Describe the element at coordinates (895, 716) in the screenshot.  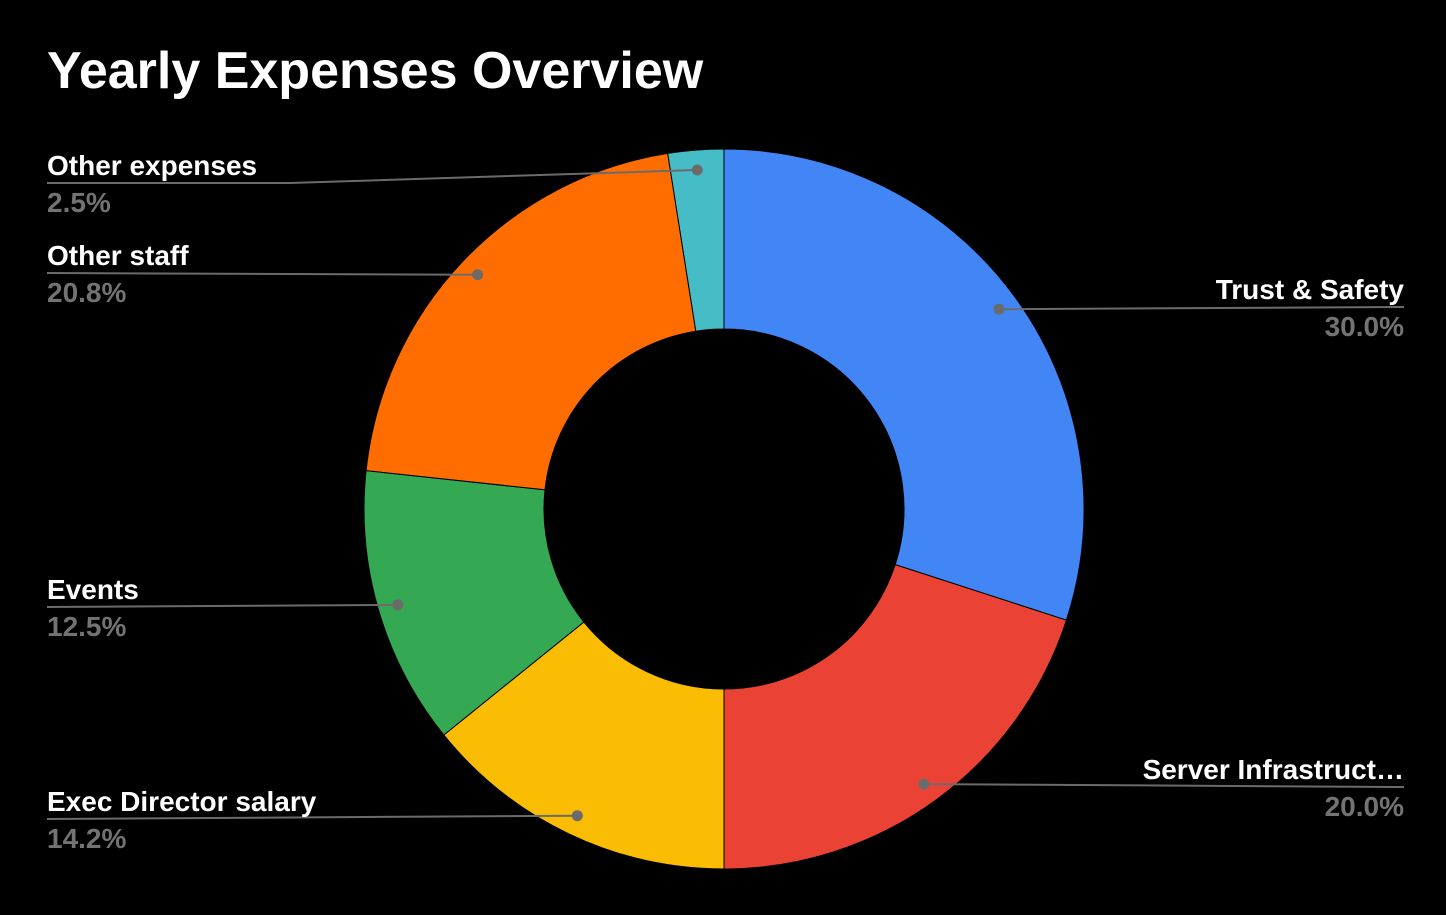
I see `pie-slice-server-infrastruct` at that location.